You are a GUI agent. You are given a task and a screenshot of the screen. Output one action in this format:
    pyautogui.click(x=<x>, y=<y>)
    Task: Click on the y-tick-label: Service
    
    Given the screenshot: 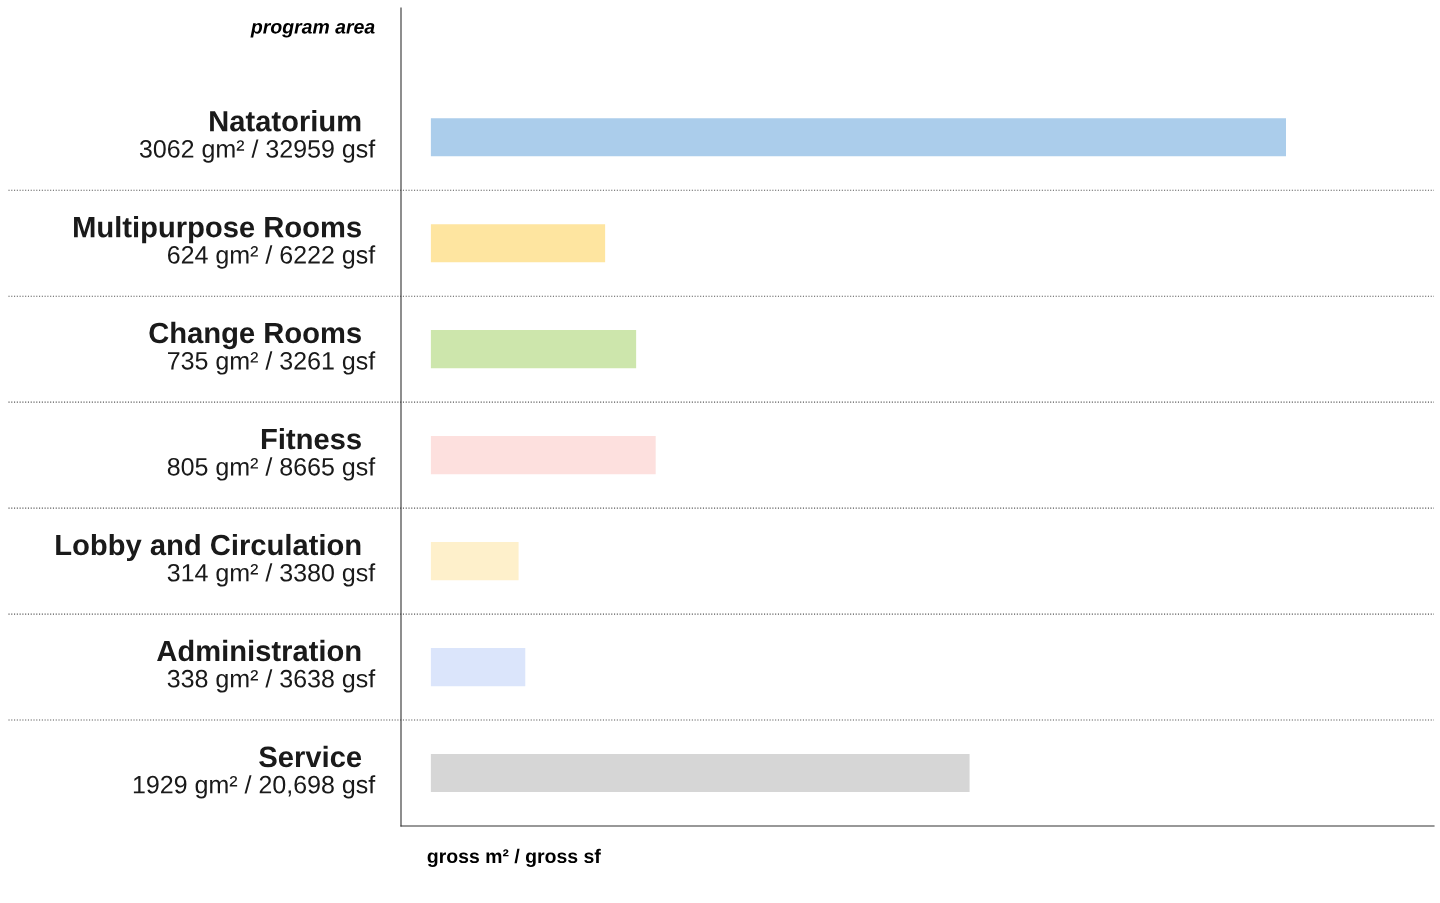 What is the action you would take?
    pyautogui.click(x=310, y=756)
    